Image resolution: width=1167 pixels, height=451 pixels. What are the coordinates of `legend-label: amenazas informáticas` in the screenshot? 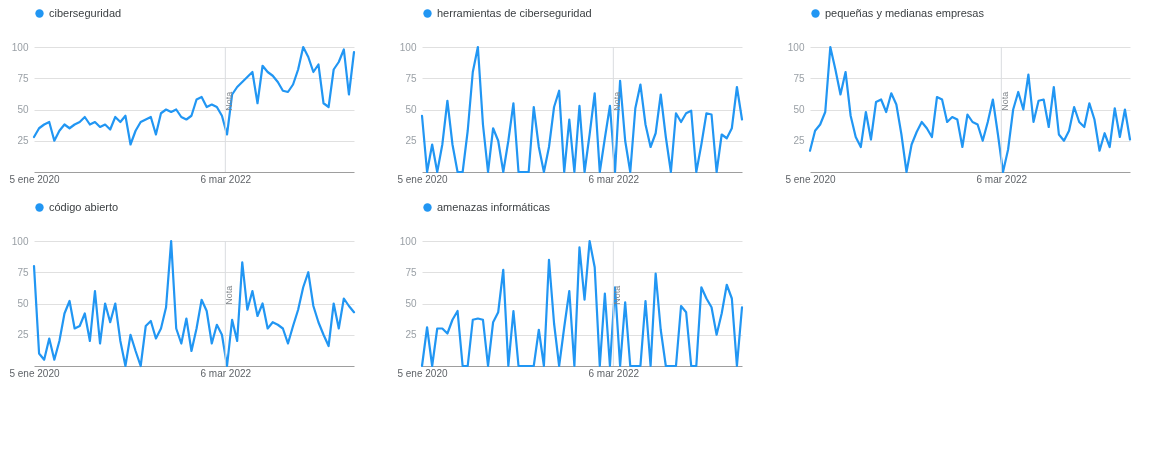 It's located at (494, 206).